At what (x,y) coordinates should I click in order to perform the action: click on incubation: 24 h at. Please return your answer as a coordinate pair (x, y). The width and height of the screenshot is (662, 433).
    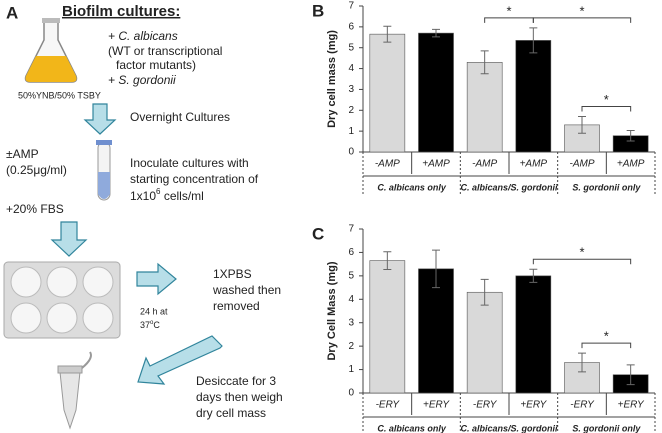
    Looking at the image, I should click on (154, 311).